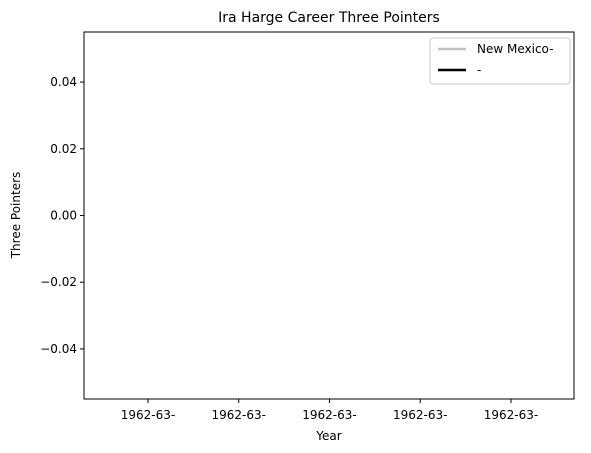  What do you see at coordinates (328, 436) in the screenshot?
I see `x-axis-label: Year` at bounding box center [328, 436].